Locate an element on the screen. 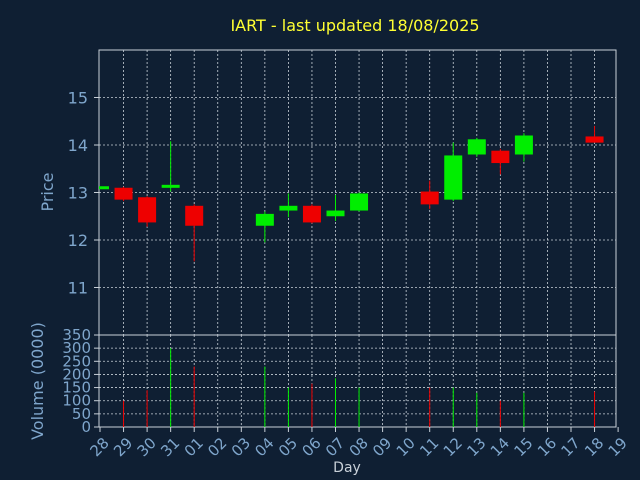  volume-tick-label: 150 is located at coordinates (76, 388).